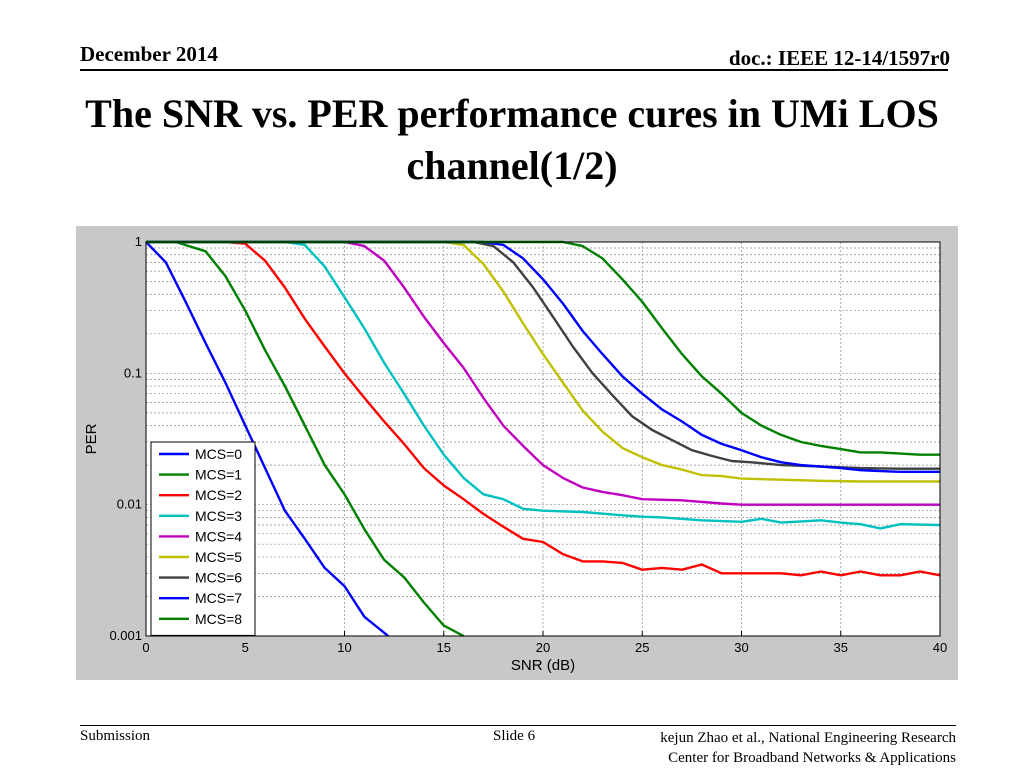 This screenshot has width=1024, height=768. Describe the element at coordinates (543, 647) in the screenshot. I see `x-tick-label: 20` at that location.